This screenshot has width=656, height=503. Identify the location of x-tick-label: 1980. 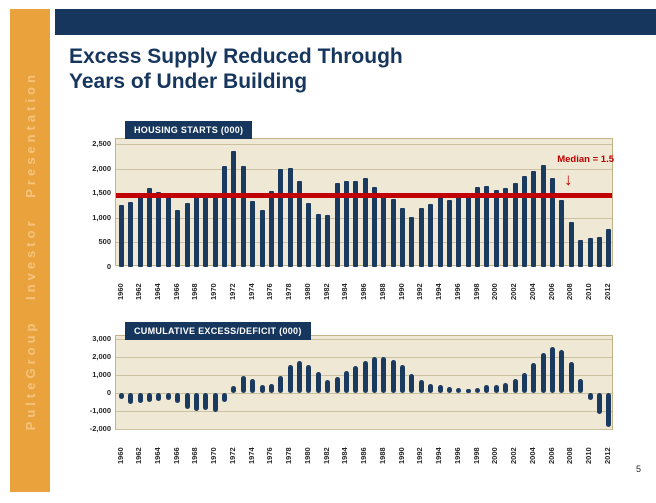
(307, 455).